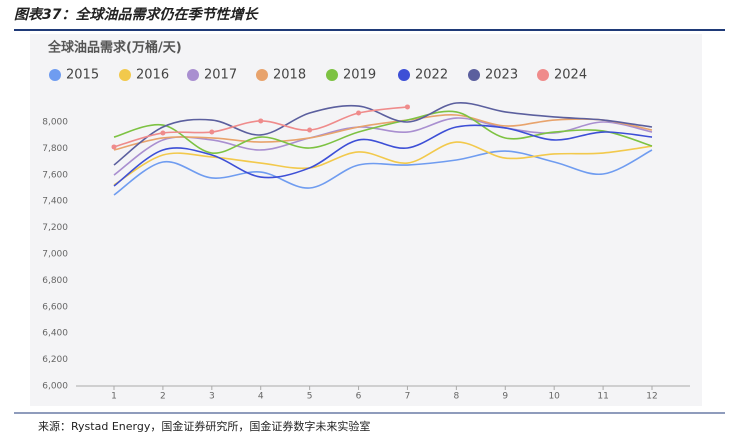 The height and width of the screenshot is (446, 739). Describe the element at coordinates (359, 75) in the screenshot. I see `legend-label: 2019` at that location.